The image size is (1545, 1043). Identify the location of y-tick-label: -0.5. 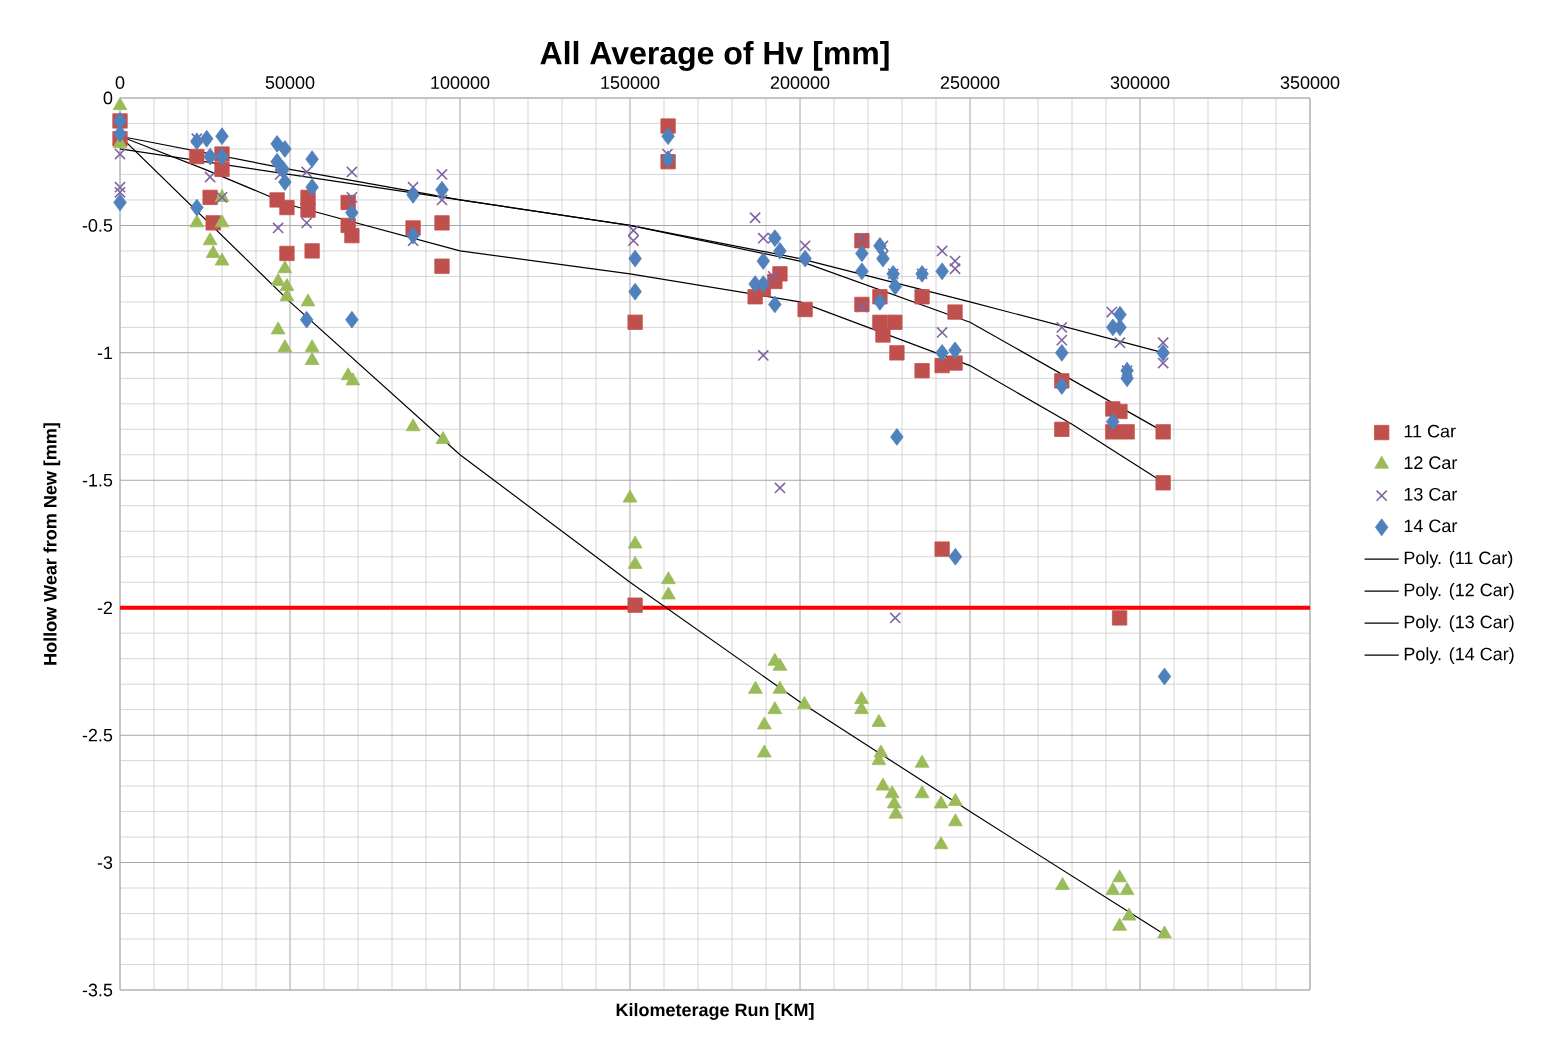
(97, 225).